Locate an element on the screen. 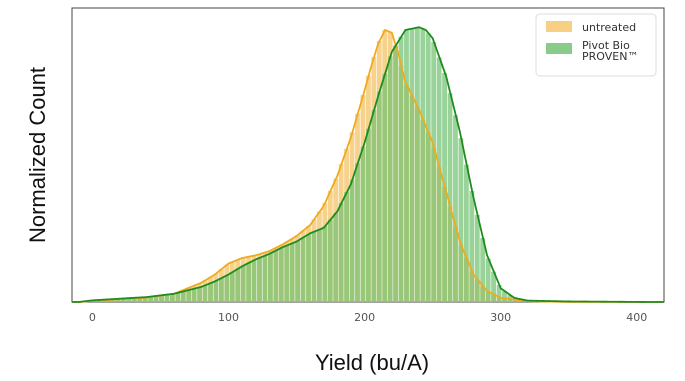  x-tick-label: 200 is located at coordinates (364, 317).